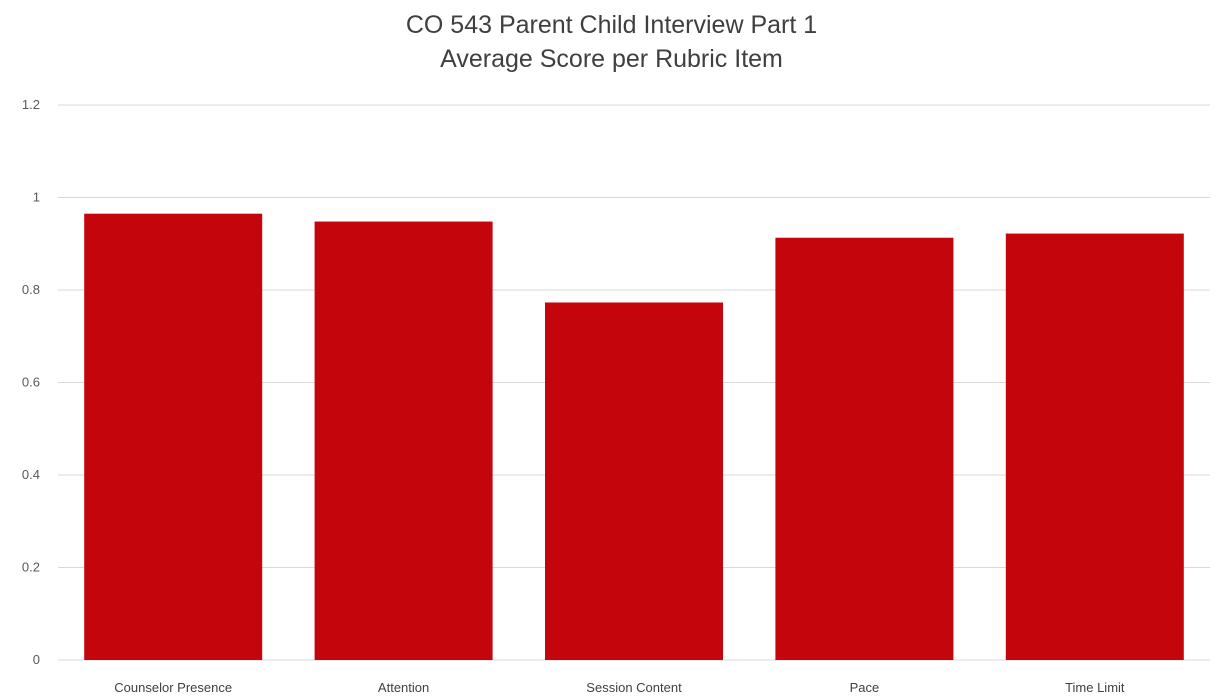  What do you see at coordinates (611, 25) in the screenshot?
I see `chart-title: CO 543 Parent Child Interview Part 1` at bounding box center [611, 25].